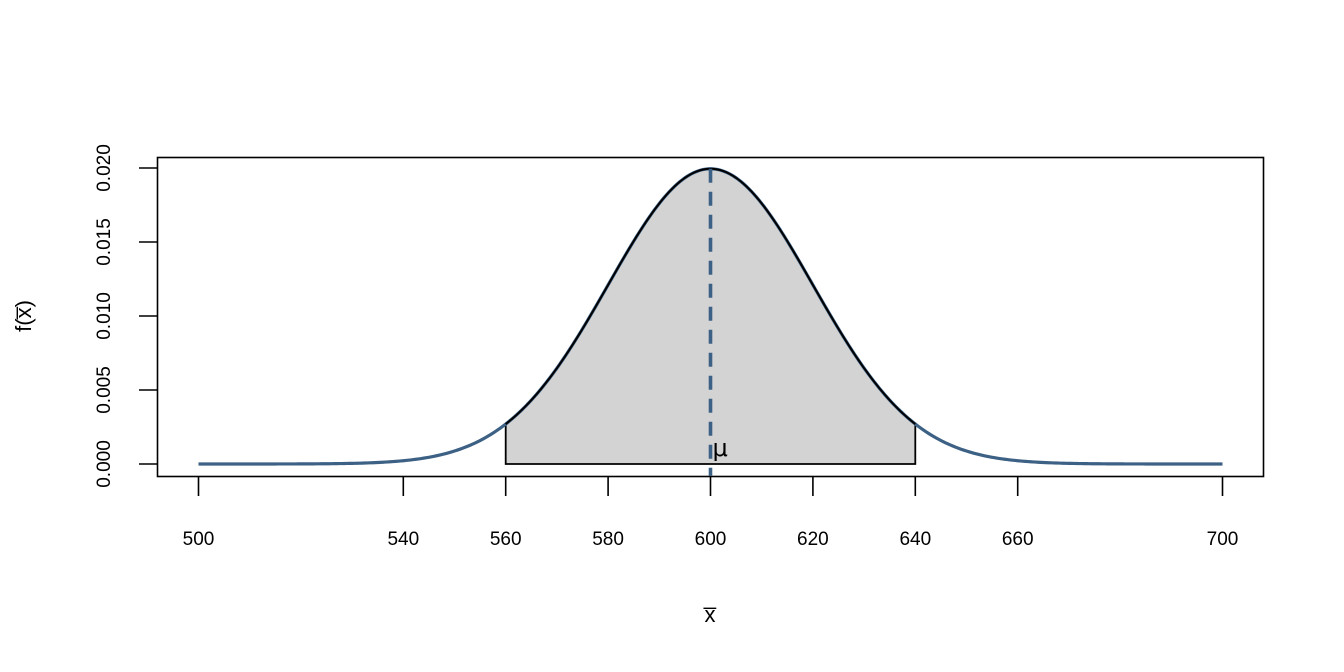  Describe the element at coordinates (1223, 539) in the screenshot. I see `x-tick-label: 700` at that location.